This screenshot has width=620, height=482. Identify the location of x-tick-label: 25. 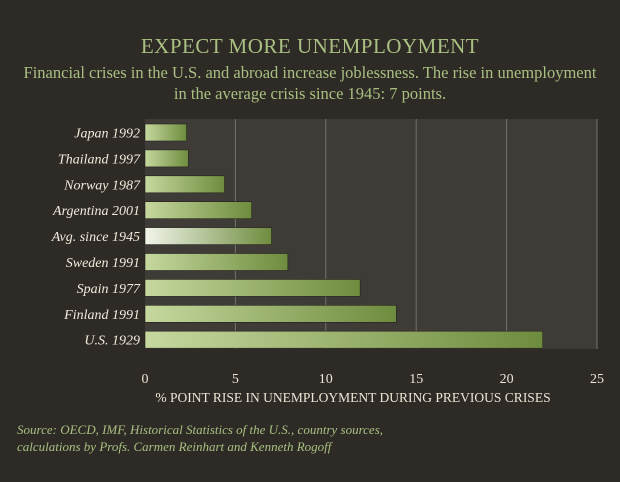
(597, 379).